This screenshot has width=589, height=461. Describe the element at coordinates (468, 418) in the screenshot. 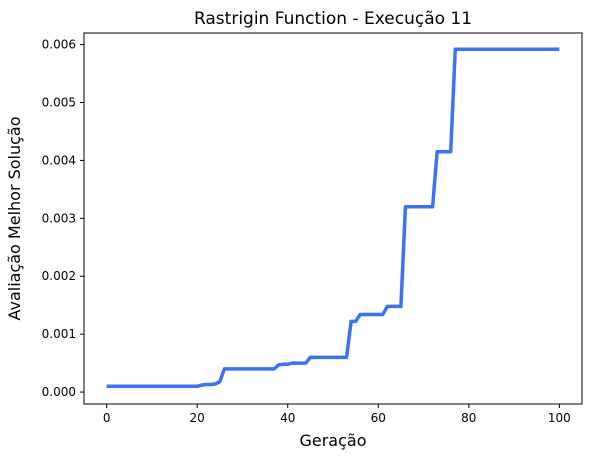

I see `x-tick-label: 80` at that location.